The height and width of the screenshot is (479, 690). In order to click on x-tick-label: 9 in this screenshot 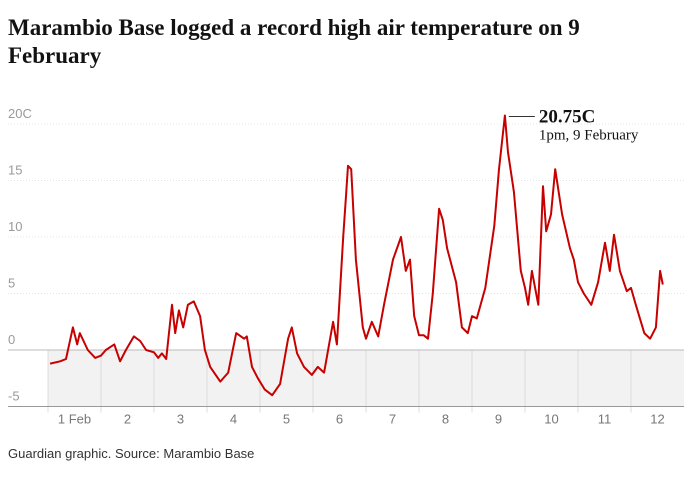, I will do `click(498, 419)`.